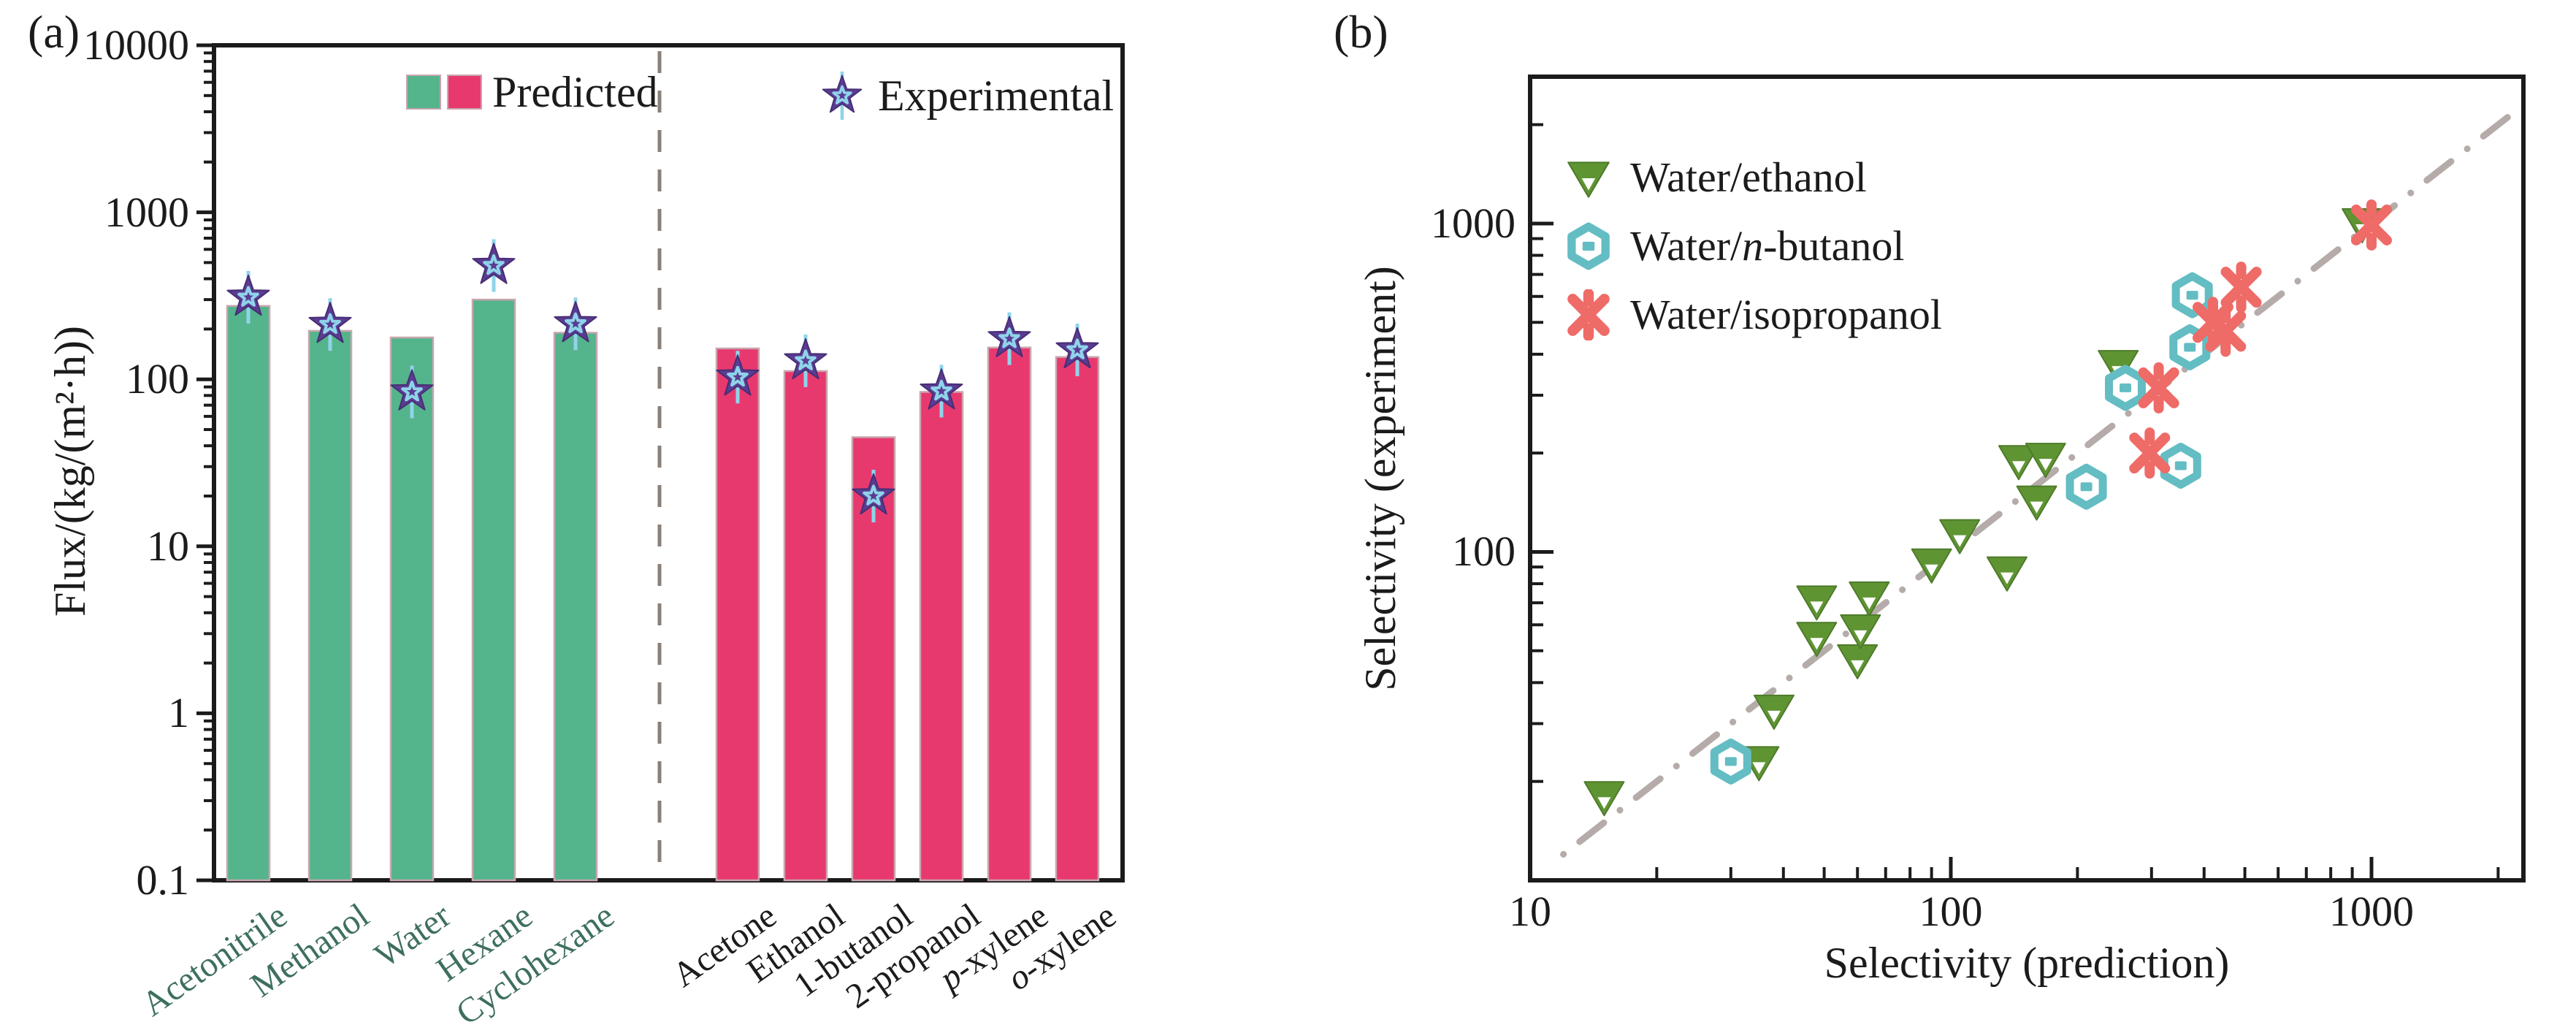 This screenshot has width=2576, height=1033. I want to click on y-tick-label: 10, so click(168, 546).